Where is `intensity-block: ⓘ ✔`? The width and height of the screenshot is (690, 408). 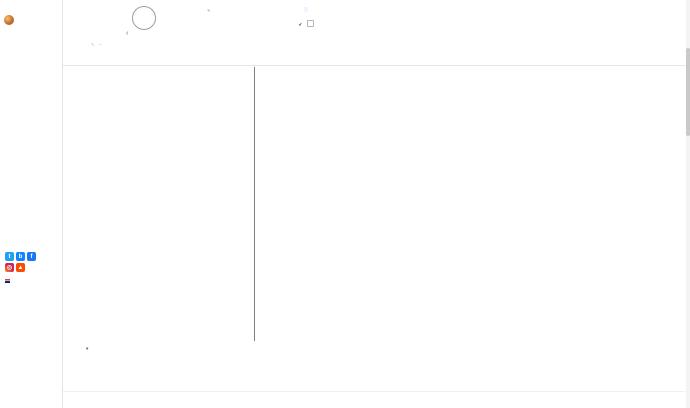 intensity-block: ⓘ ✔ is located at coordinates (306, 17).